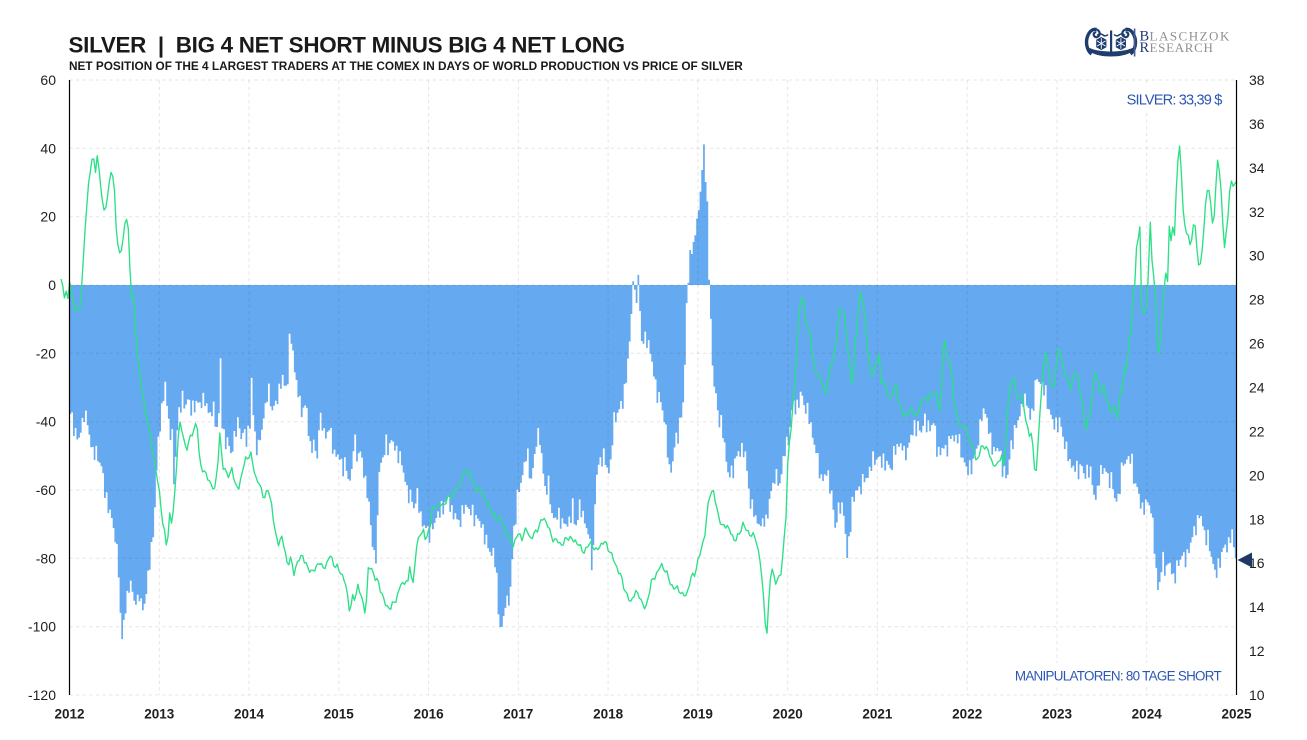 Image resolution: width=1307 pixels, height=740 pixels. I want to click on svg-text: 38, so click(1257, 80).